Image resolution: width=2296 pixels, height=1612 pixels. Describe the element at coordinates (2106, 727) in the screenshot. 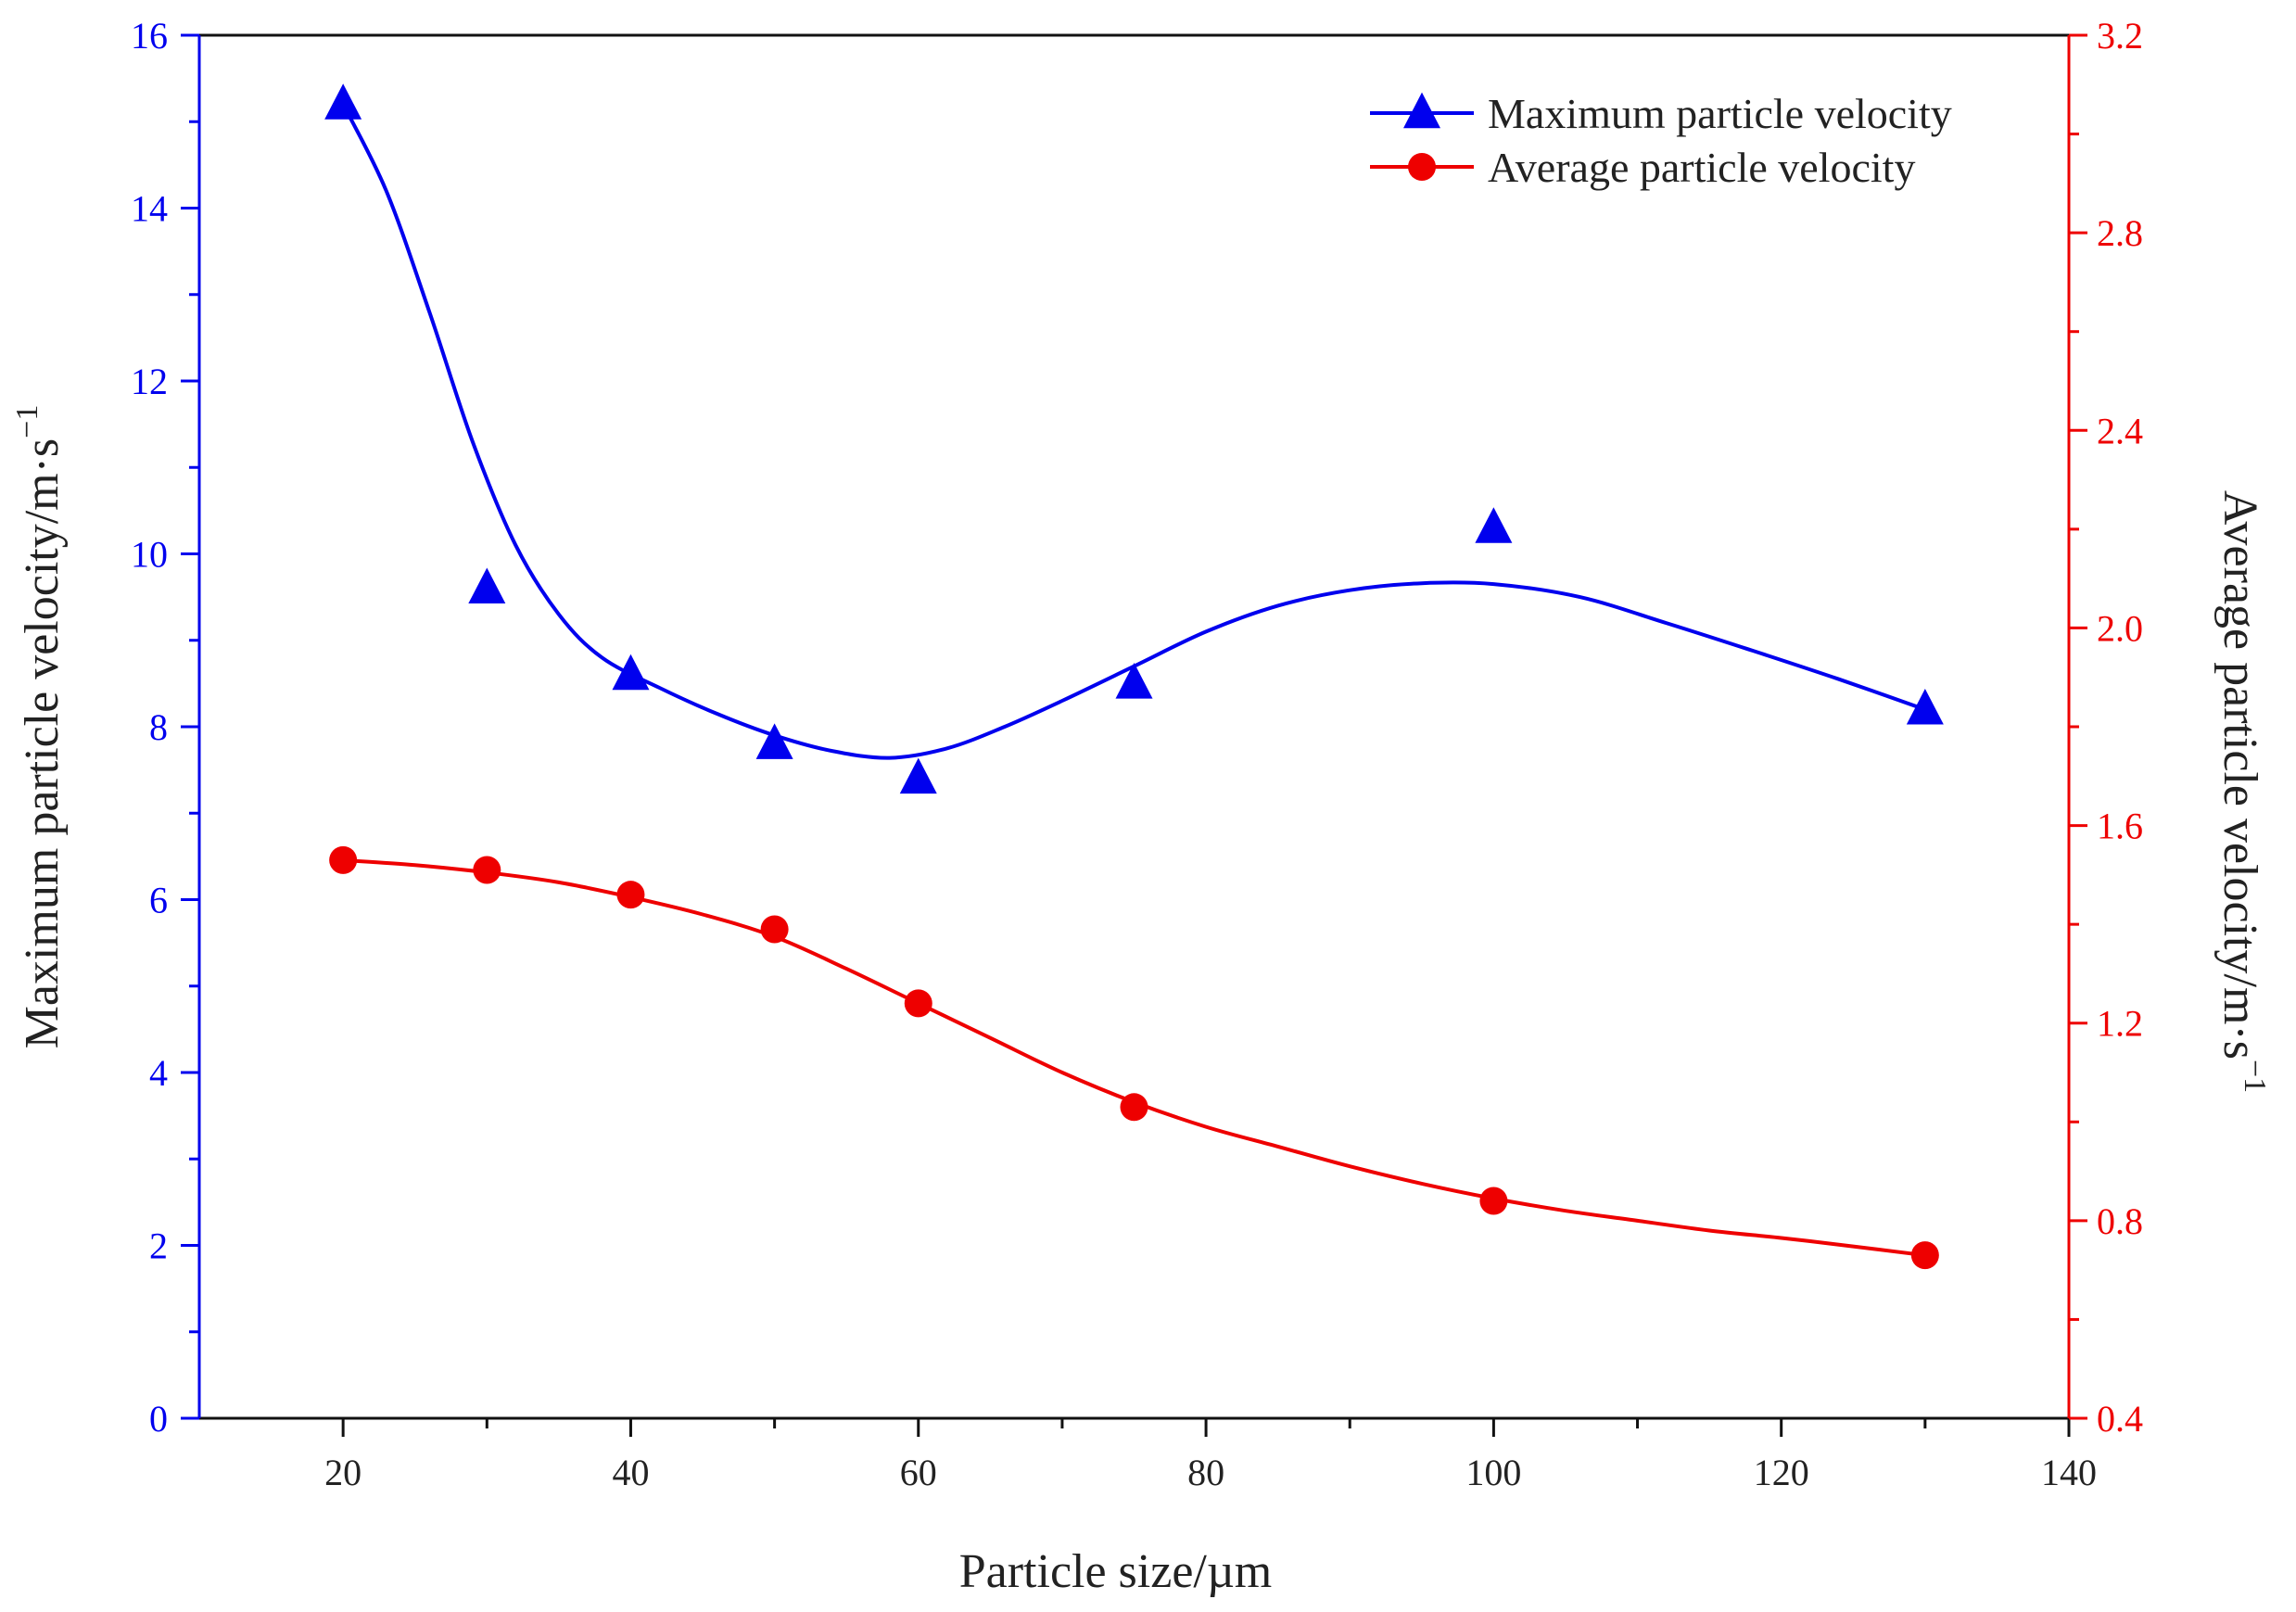

I see `y-axis-right: 0.4 0.8 1.2 1.6 2.0 2.4 2.8 3.2` at that location.